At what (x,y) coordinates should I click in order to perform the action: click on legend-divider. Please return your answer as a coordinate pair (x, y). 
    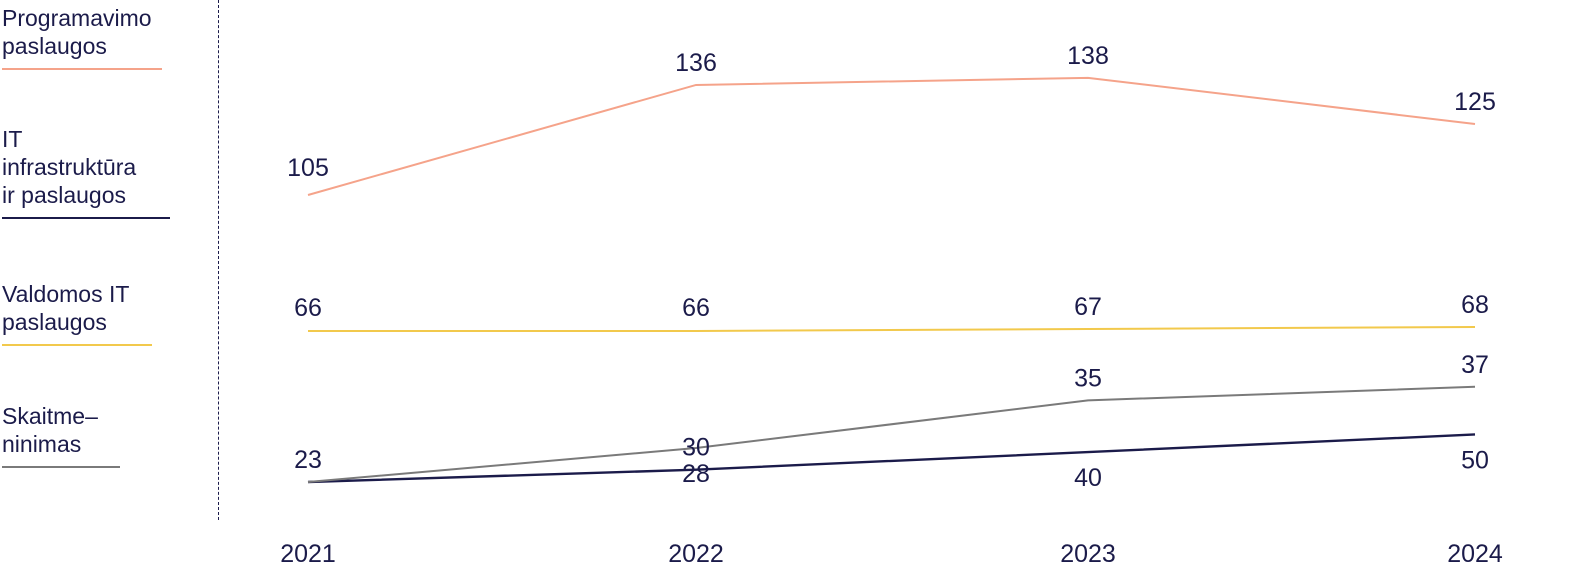
    Looking at the image, I should click on (218, 260).